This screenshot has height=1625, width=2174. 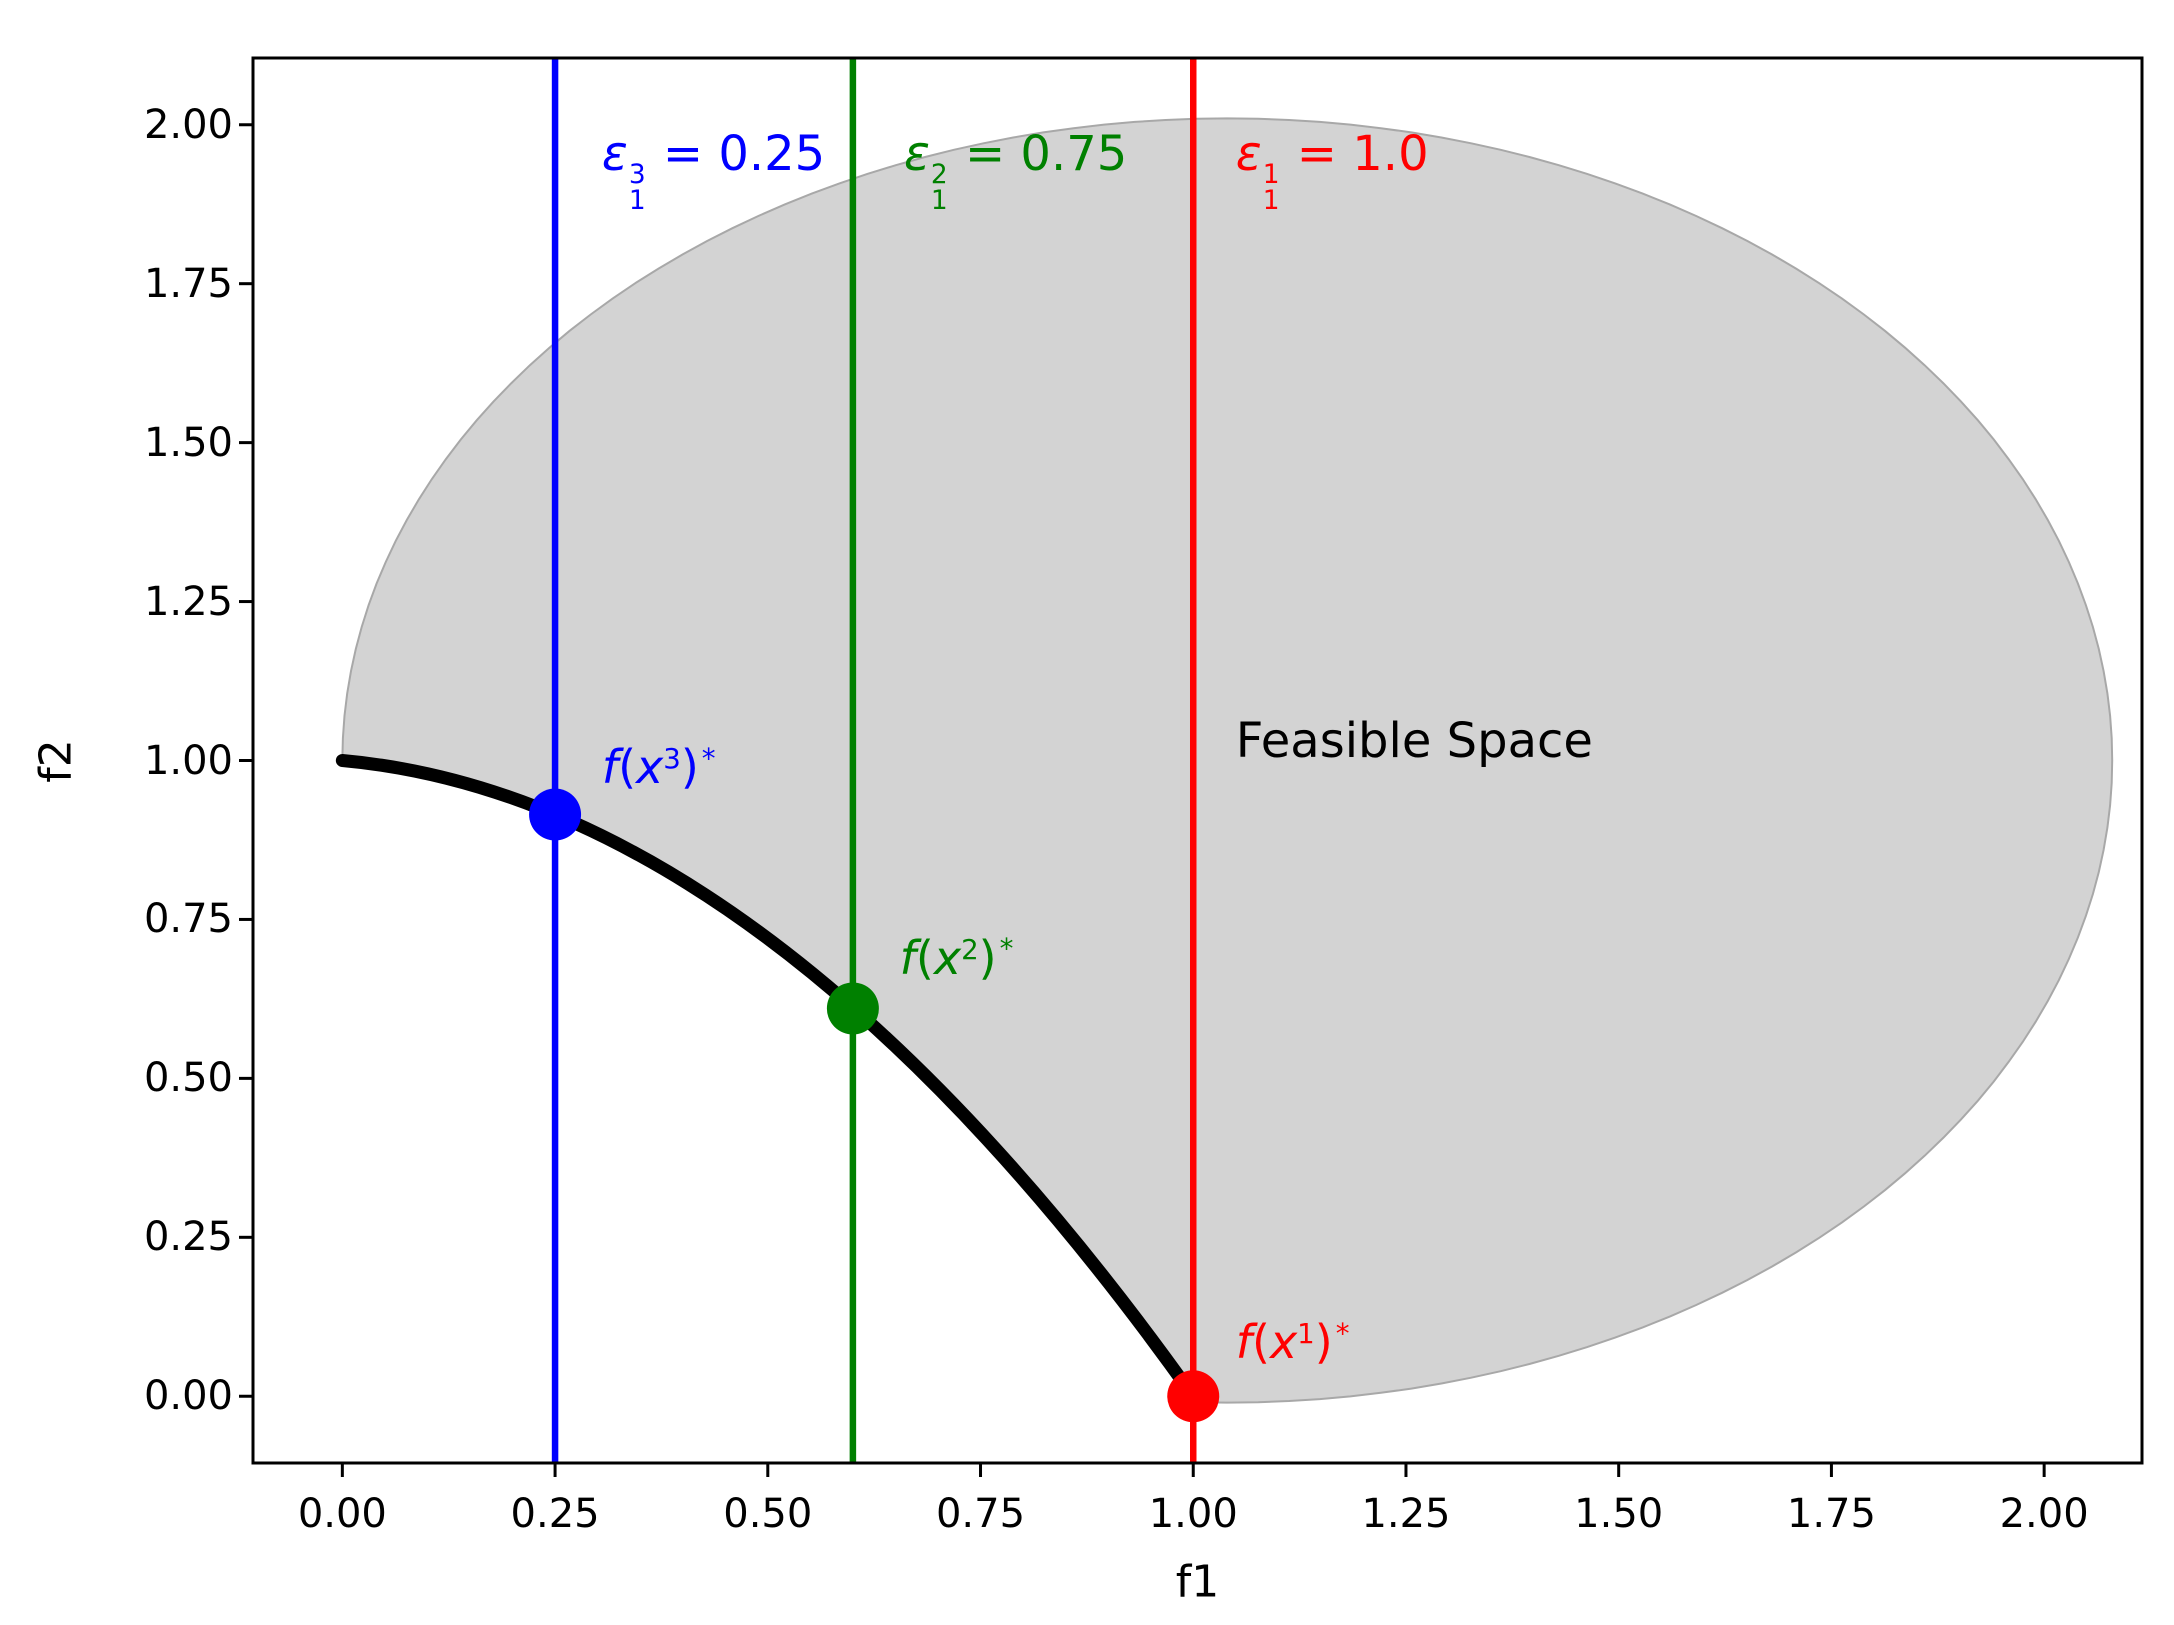 I want to click on optimum-2-point, so click(x=852, y=1008).